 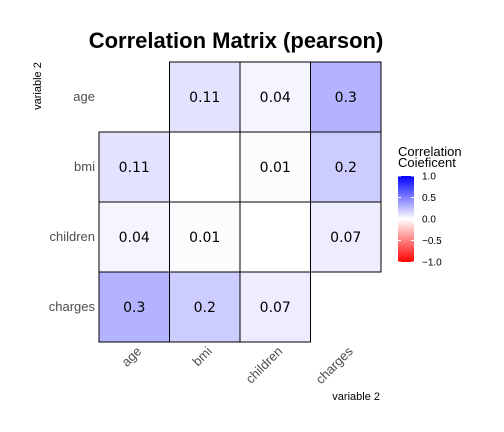 What do you see at coordinates (237, 365) in the screenshot?
I see `x-axis-ticks: age bmi children charges` at bounding box center [237, 365].